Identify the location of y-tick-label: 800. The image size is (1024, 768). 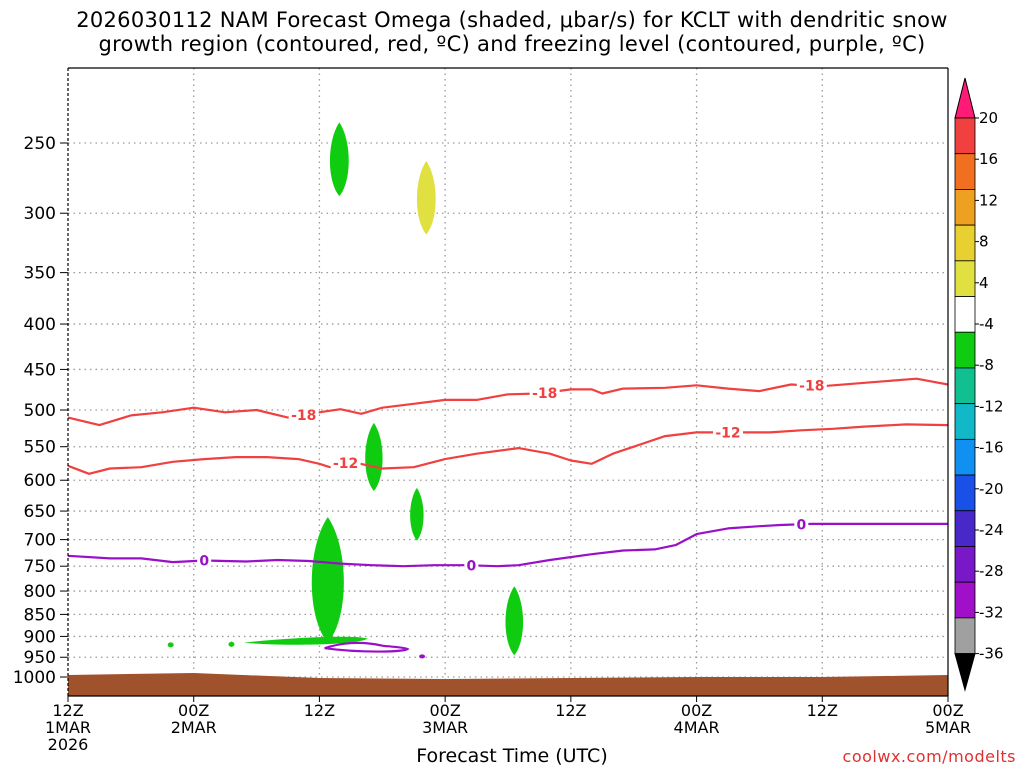
(40, 592).